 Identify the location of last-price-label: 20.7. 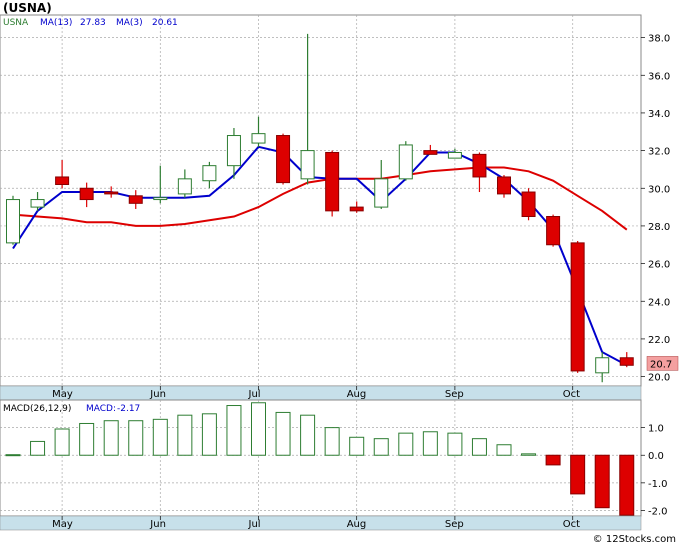
(661, 364).